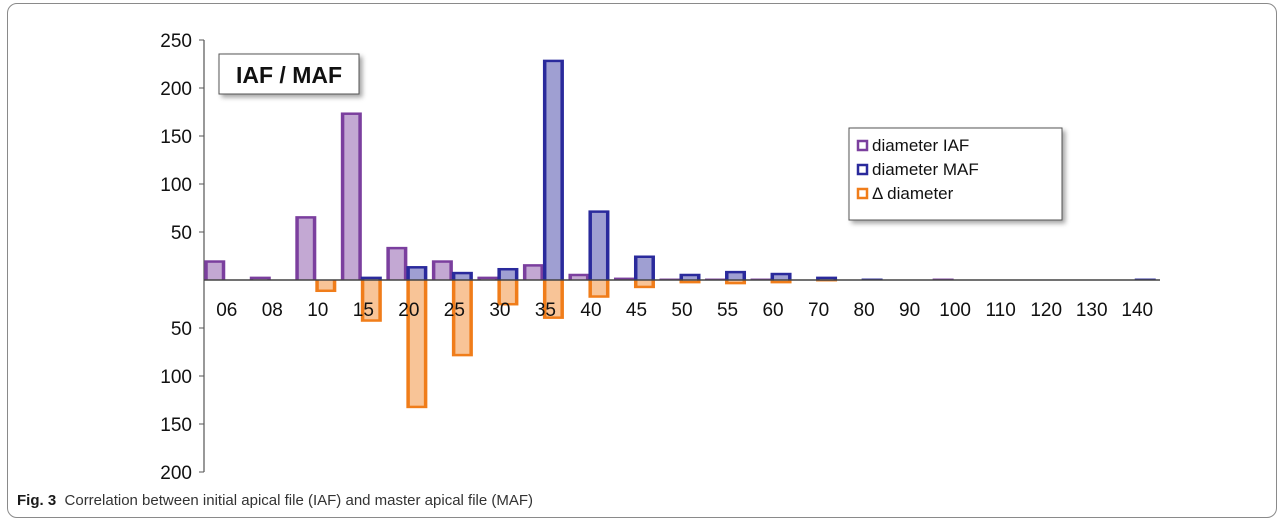 The height and width of the screenshot is (523, 1282). I want to click on x-tick-label: 110, so click(1001, 310).